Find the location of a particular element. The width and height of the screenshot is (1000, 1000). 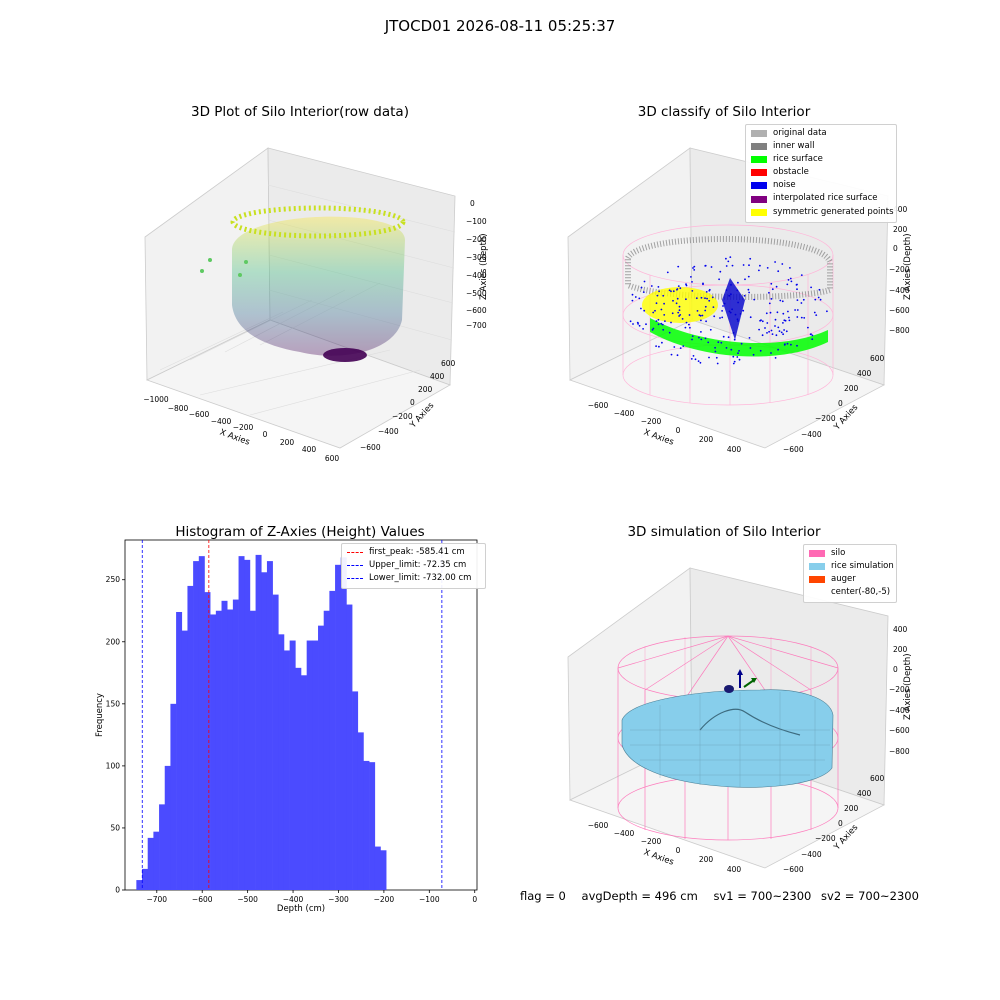

legend-item: original data is located at coordinates (821, 133).